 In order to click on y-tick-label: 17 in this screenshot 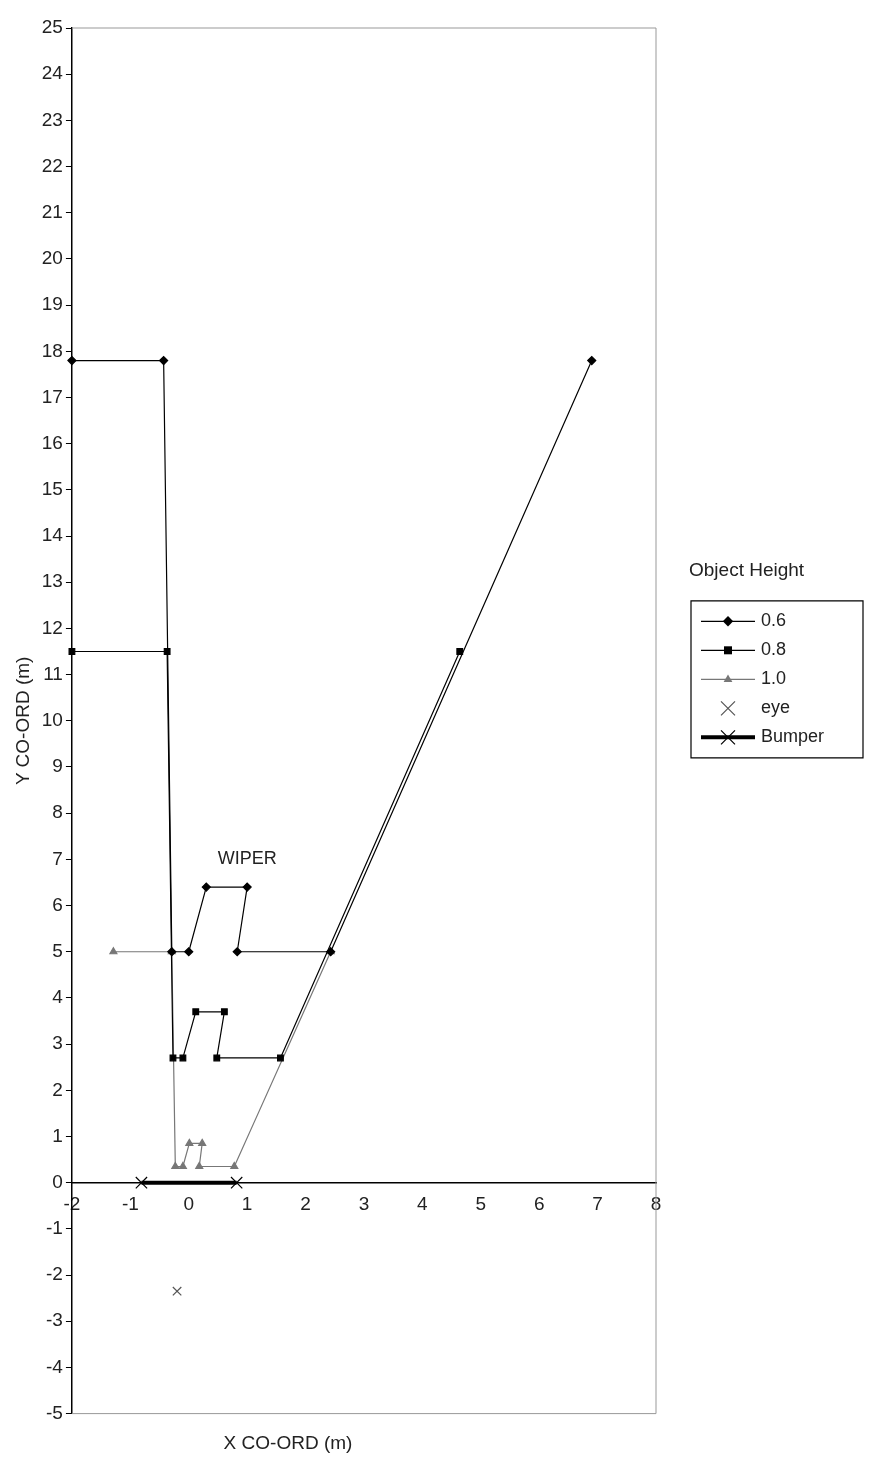, I will do `click(52, 396)`.